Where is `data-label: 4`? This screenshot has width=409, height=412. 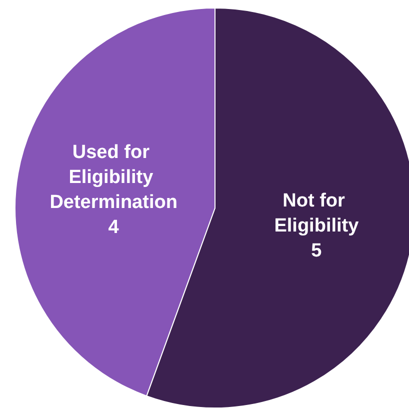 data-label: 4 is located at coordinates (114, 227).